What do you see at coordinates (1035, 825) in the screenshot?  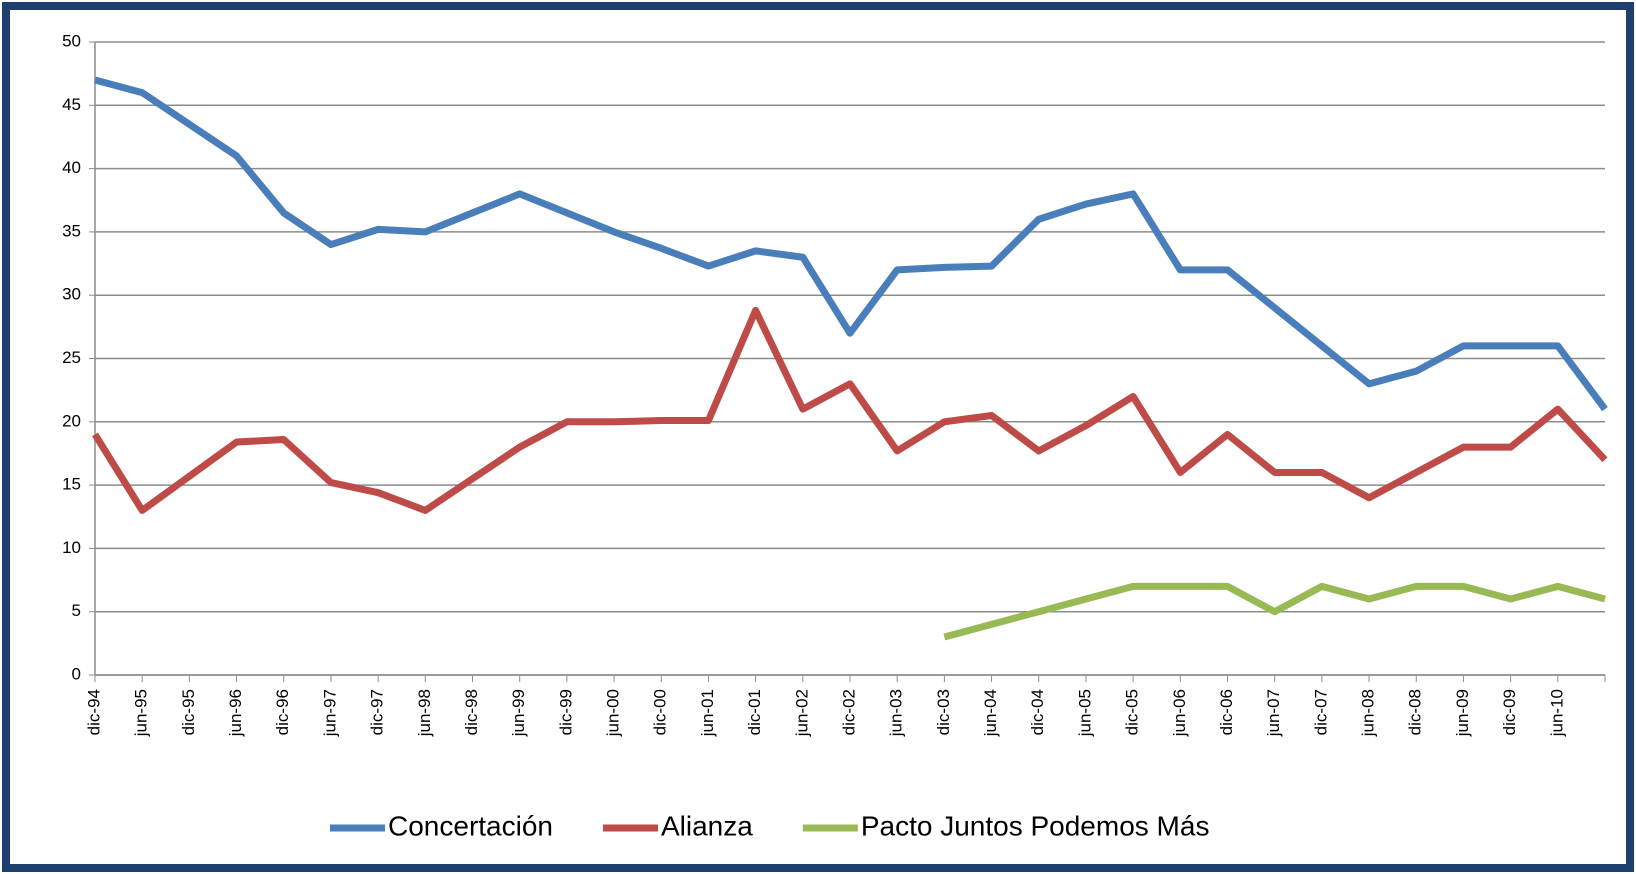 I see `legend-label: Pacto Juntos Podemos Más` at bounding box center [1035, 825].